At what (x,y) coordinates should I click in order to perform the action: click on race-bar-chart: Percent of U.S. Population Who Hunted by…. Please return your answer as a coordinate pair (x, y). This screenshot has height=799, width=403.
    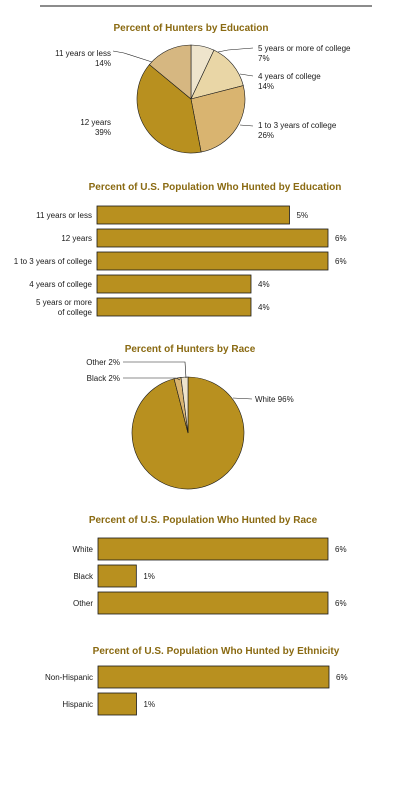
    Looking at the image, I should click on (210, 565).